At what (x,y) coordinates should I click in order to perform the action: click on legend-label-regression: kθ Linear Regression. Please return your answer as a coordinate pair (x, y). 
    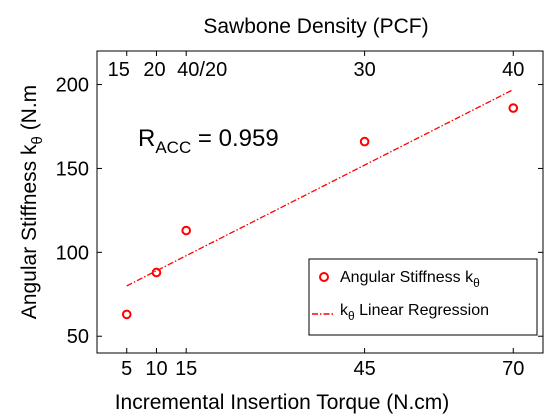
    Looking at the image, I should click on (414, 312).